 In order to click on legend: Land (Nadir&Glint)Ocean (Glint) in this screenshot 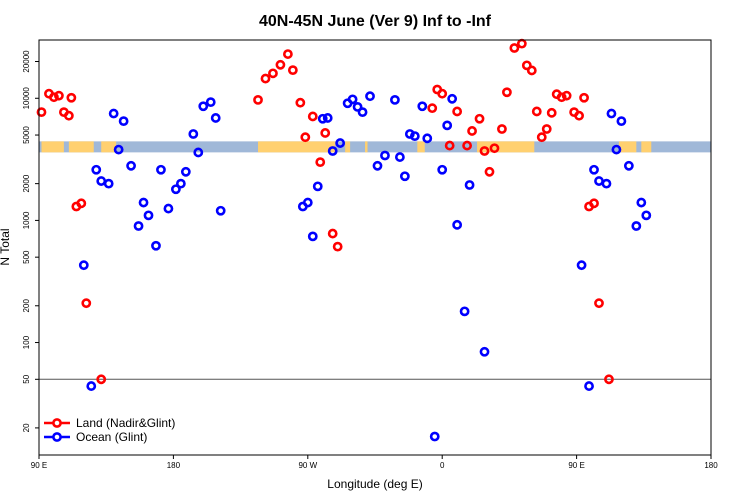, I will do `click(109, 430)`.